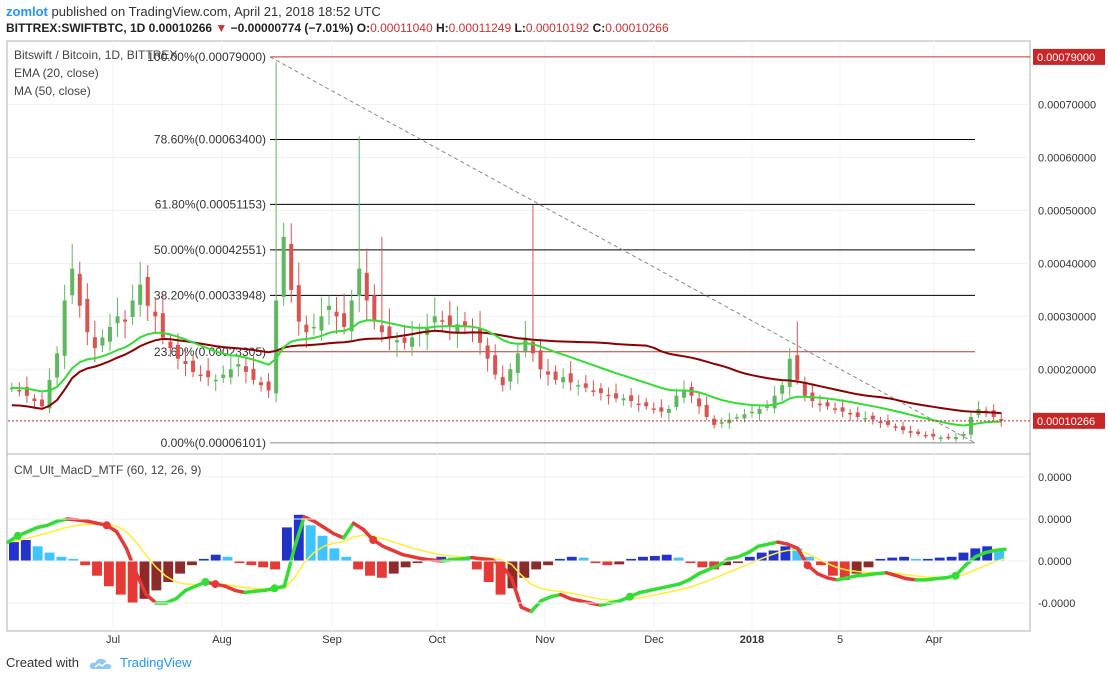  Describe the element at coordinates (1067, 106) in the screenshot. I see `price-tick-label: 0.00070000` at that location.